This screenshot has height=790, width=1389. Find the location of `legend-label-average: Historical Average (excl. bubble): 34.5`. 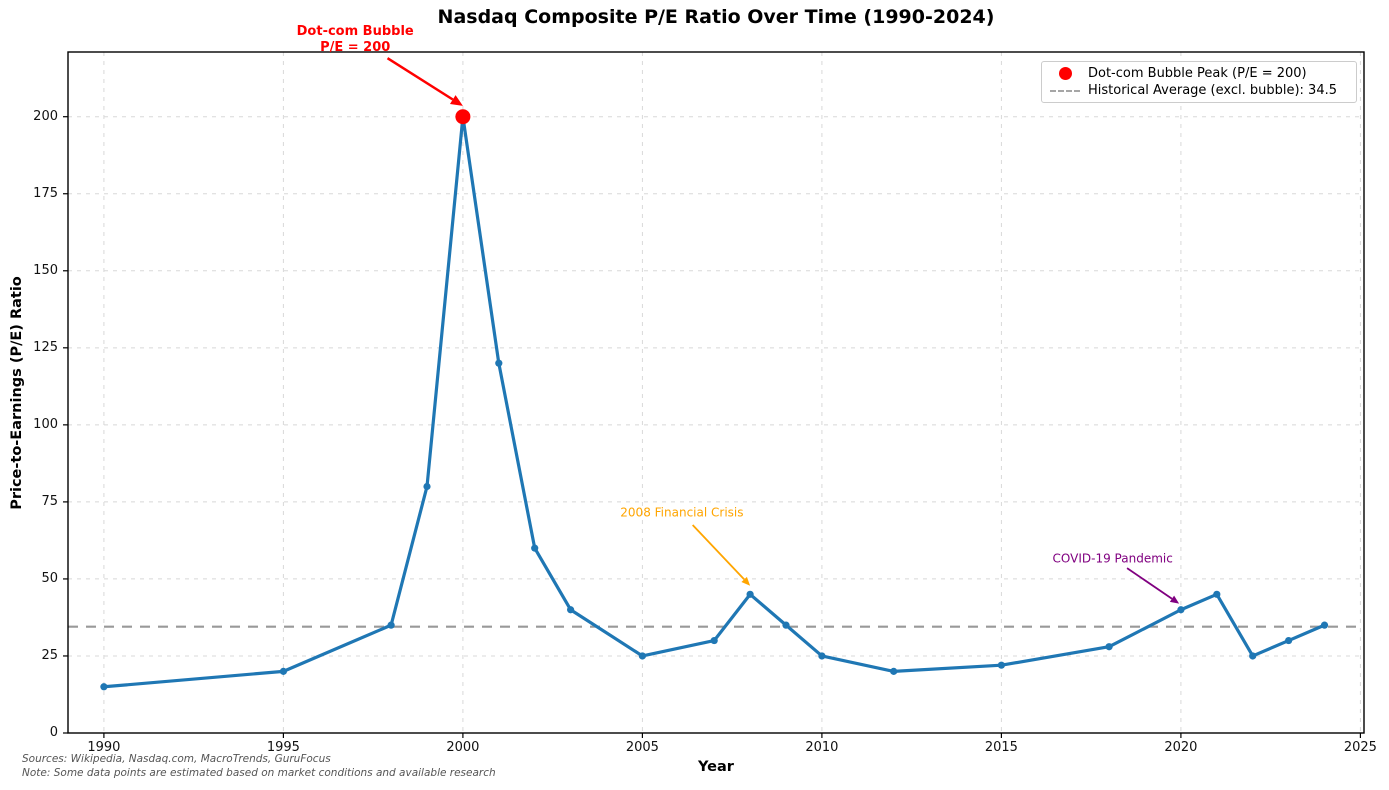

legend-label-average: Historical Average (excl. bubble): 34.5 is located at coordinates (1213, 91).